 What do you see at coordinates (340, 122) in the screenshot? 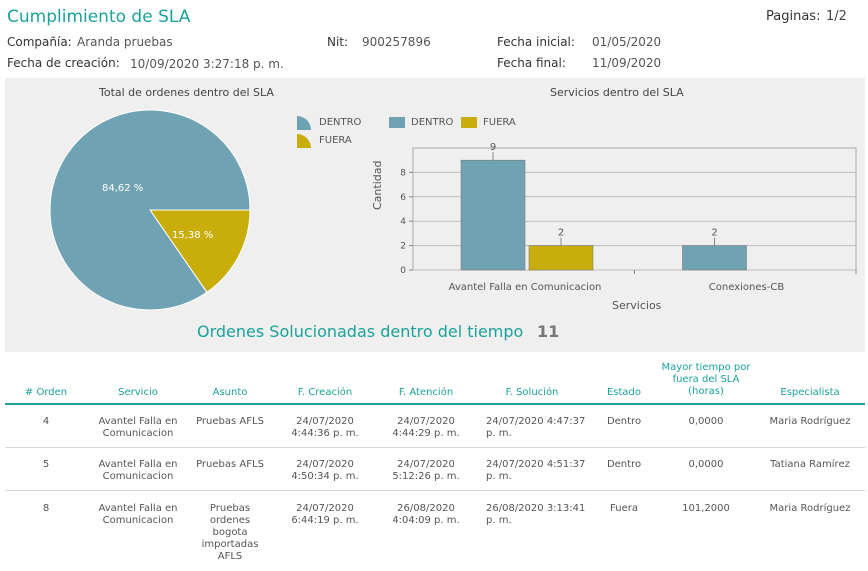
I see `pie-legend-dentro: DENTRO` at bounding box center [340, 122].